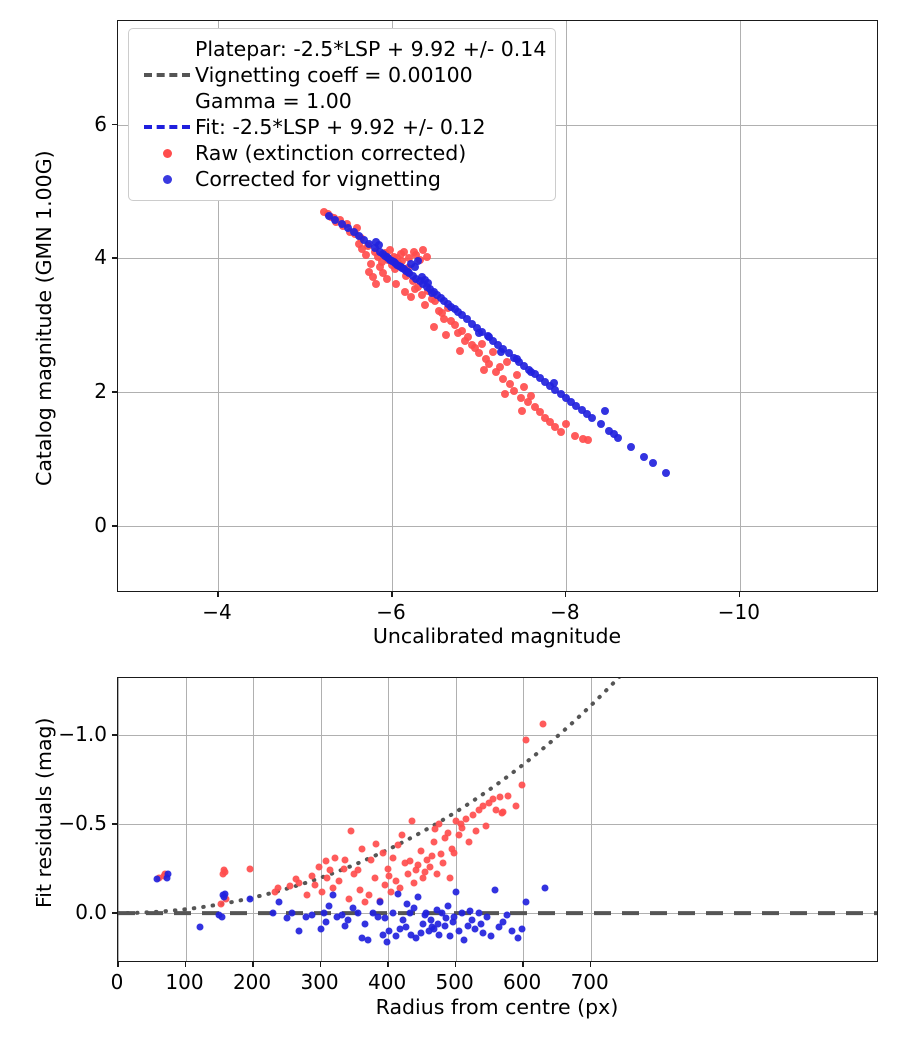  What do you see at coordinates (342, 179) in the screenshot?
I see `legend-entry: Corrected for vignetting` at bounding box center [342, 179].